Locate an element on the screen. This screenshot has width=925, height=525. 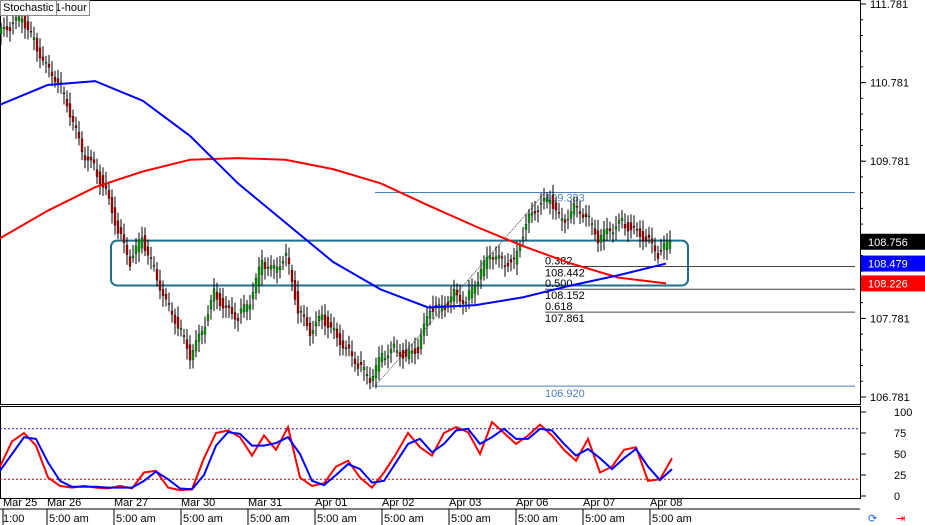
stoch-tick-label: 100 is located at coordinates (903, 413).